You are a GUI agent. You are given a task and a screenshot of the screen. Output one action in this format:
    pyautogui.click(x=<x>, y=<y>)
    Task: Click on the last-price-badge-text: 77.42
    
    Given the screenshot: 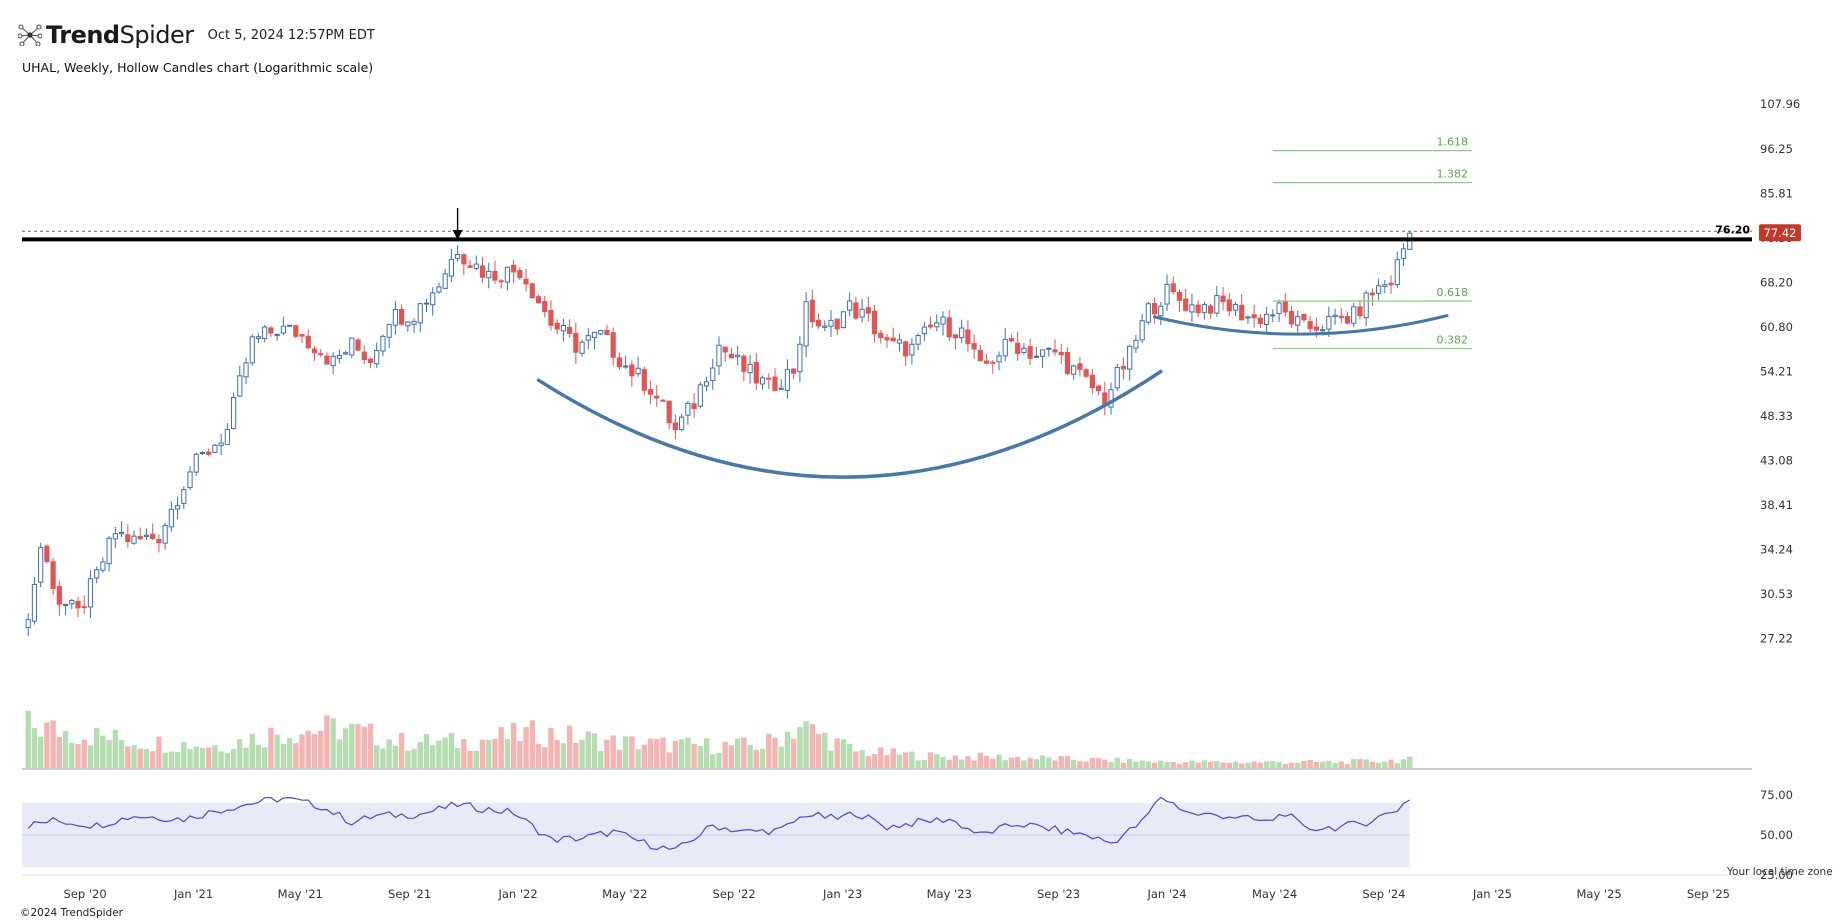 What is the action you would take?
    pyautogui.click(x=1780, y=233)
    